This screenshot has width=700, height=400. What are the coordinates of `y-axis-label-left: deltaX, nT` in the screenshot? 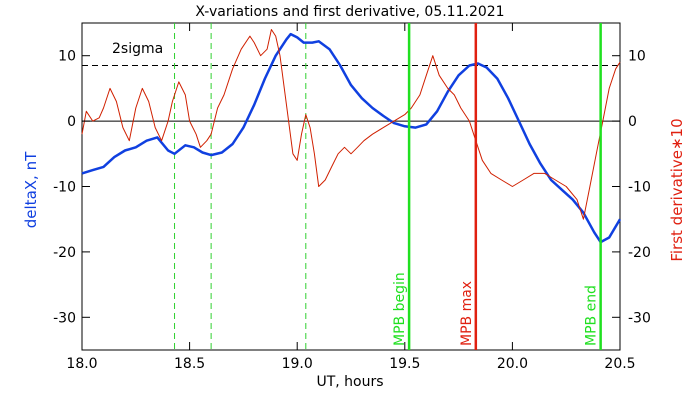 It's located at (31, 189).